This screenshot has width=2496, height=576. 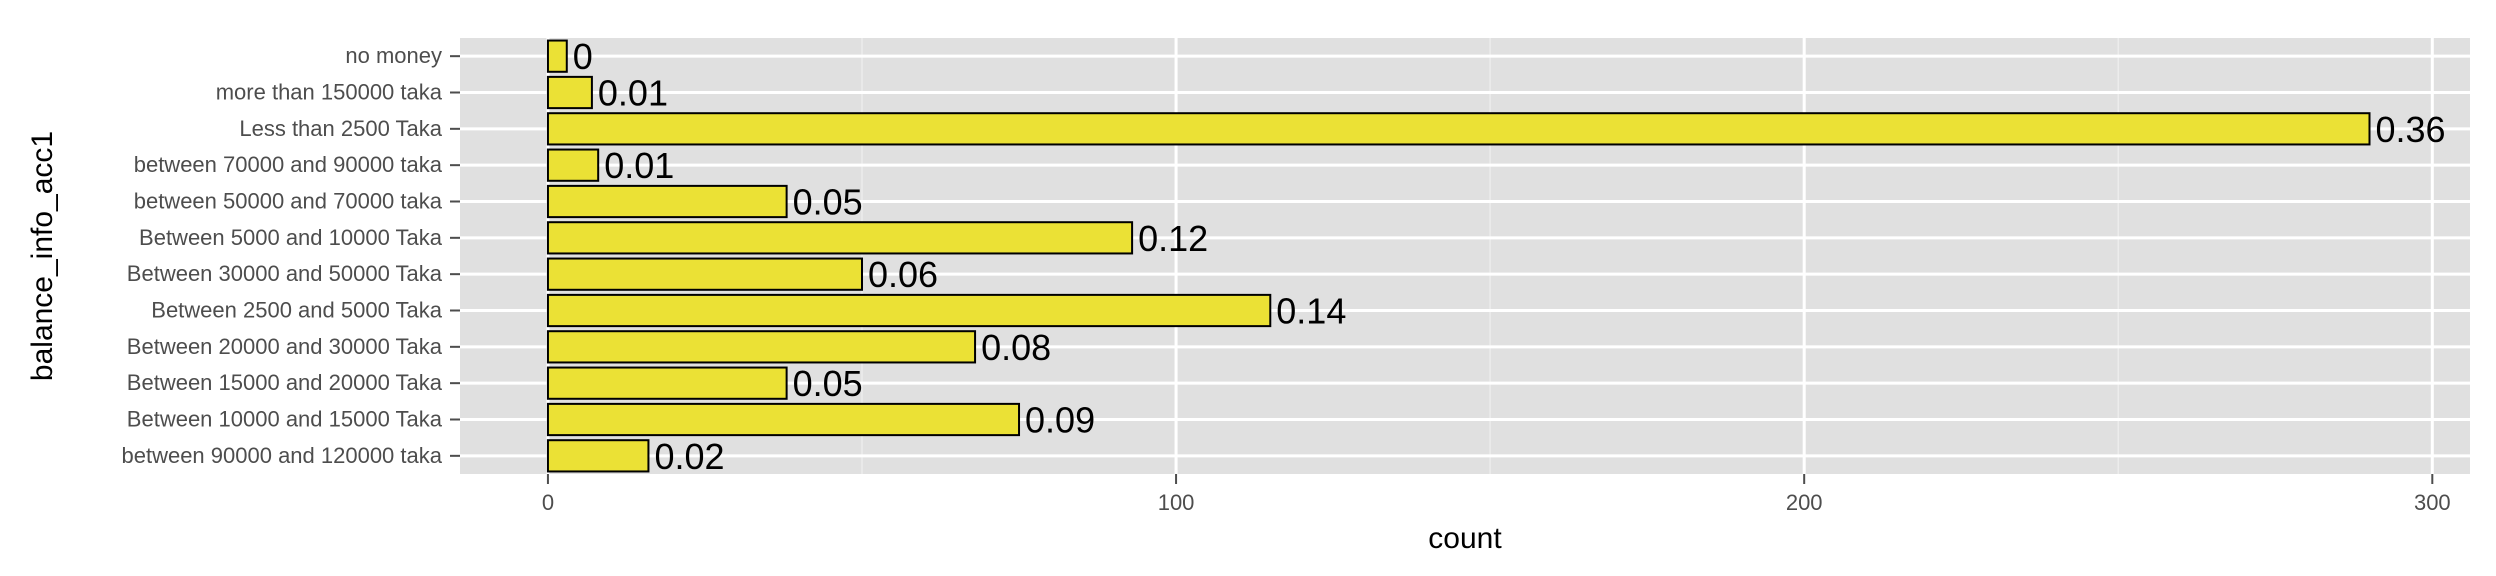 What do you see at coordinates (1311, 311) in the screenshot?
I see `data-label: 0.14` at bounding box center [1311, 311].